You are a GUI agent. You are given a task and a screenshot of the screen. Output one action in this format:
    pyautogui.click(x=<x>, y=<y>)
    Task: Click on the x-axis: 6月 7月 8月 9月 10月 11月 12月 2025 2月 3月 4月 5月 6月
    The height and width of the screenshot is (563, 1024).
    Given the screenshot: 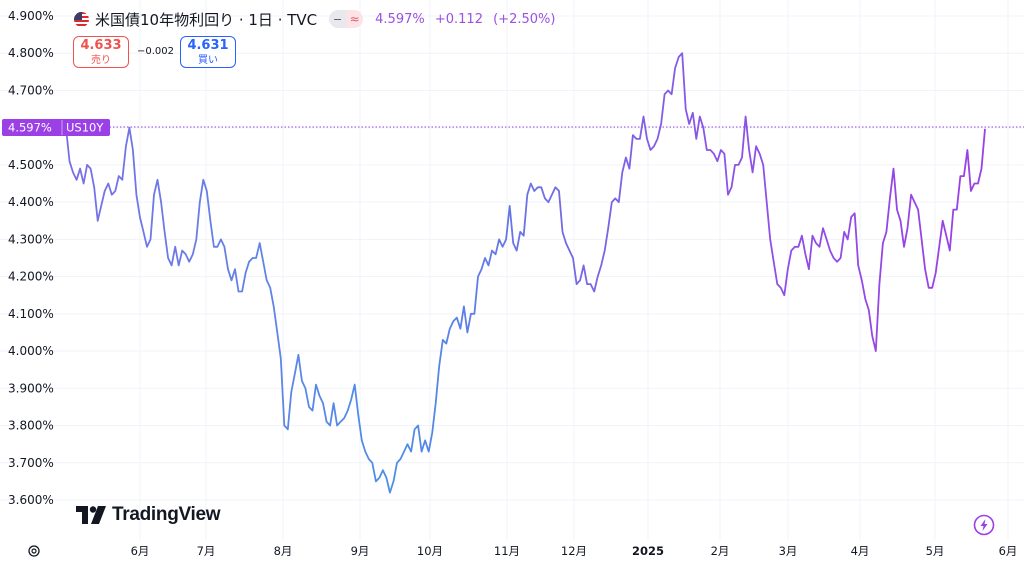 What is the action you would take?
    pyautogui.click(x=574, y=551)
    